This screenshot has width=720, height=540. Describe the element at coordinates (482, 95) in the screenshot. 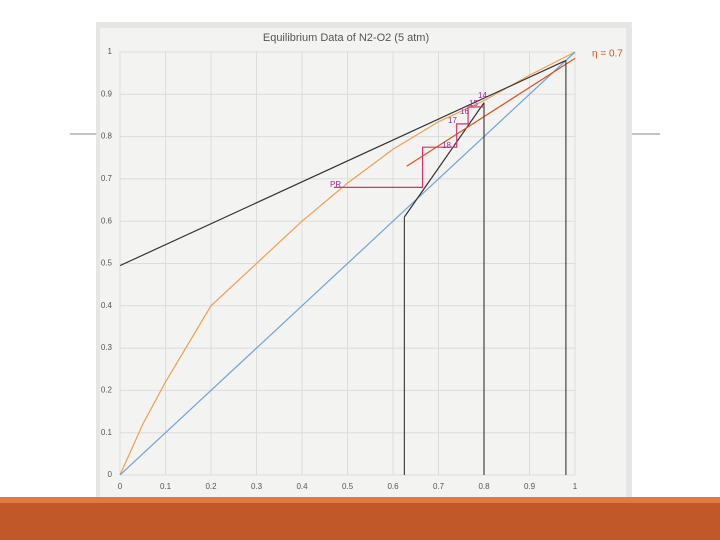

I see `annotation: 14` at that location.